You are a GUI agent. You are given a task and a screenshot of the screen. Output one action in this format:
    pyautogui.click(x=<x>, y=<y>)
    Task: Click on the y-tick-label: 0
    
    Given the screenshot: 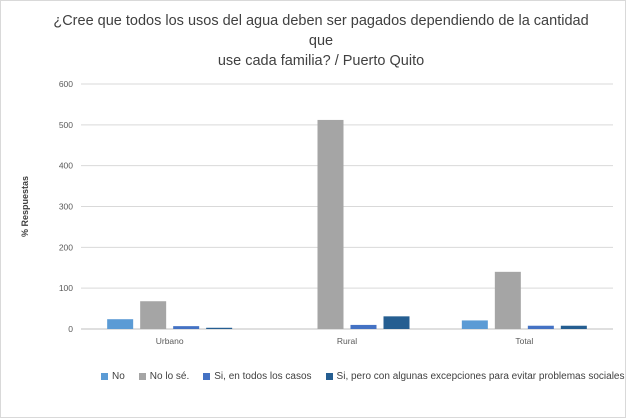 What is the action you would take?
    pyautogui.click(x=70, y=329)
    